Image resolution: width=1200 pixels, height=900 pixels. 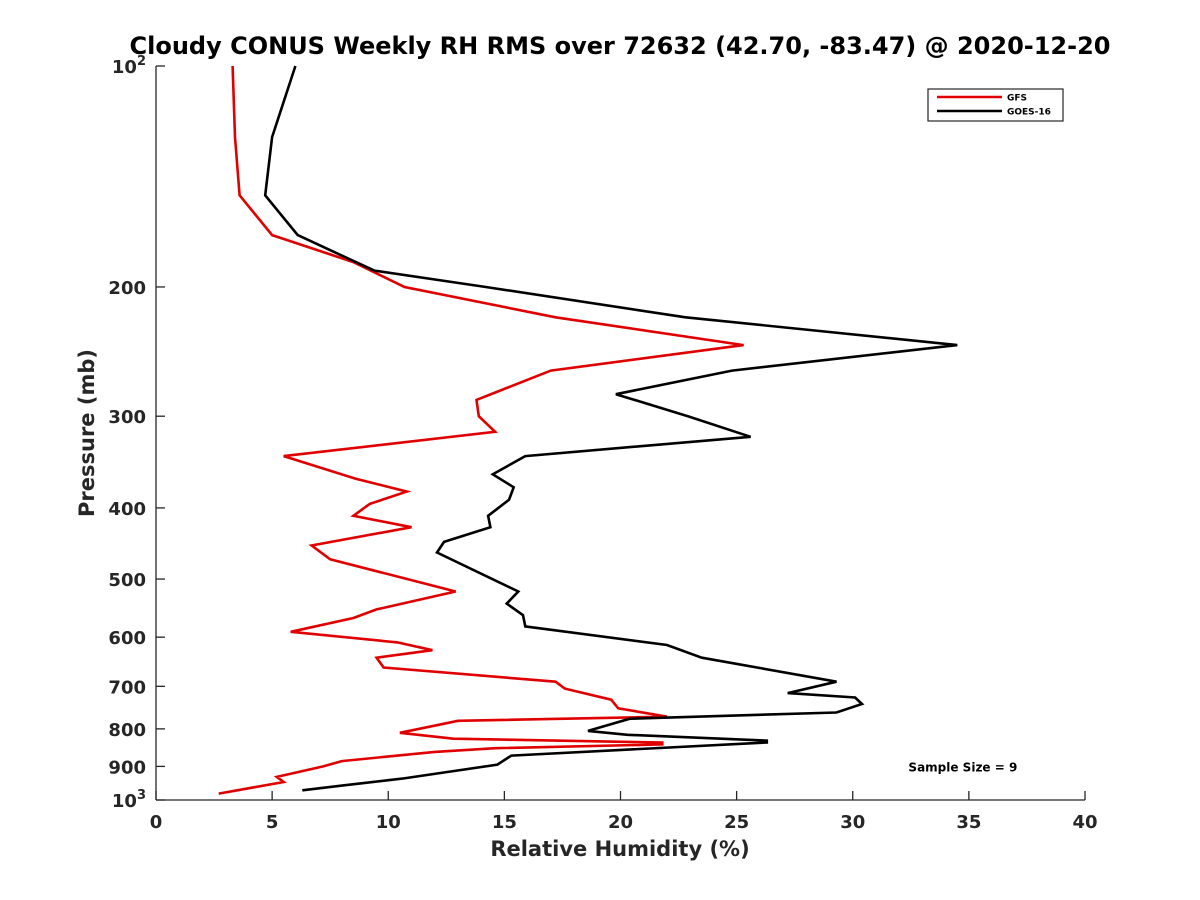 I want to click on y-tick-label: 700, so click(x=127, y=687).